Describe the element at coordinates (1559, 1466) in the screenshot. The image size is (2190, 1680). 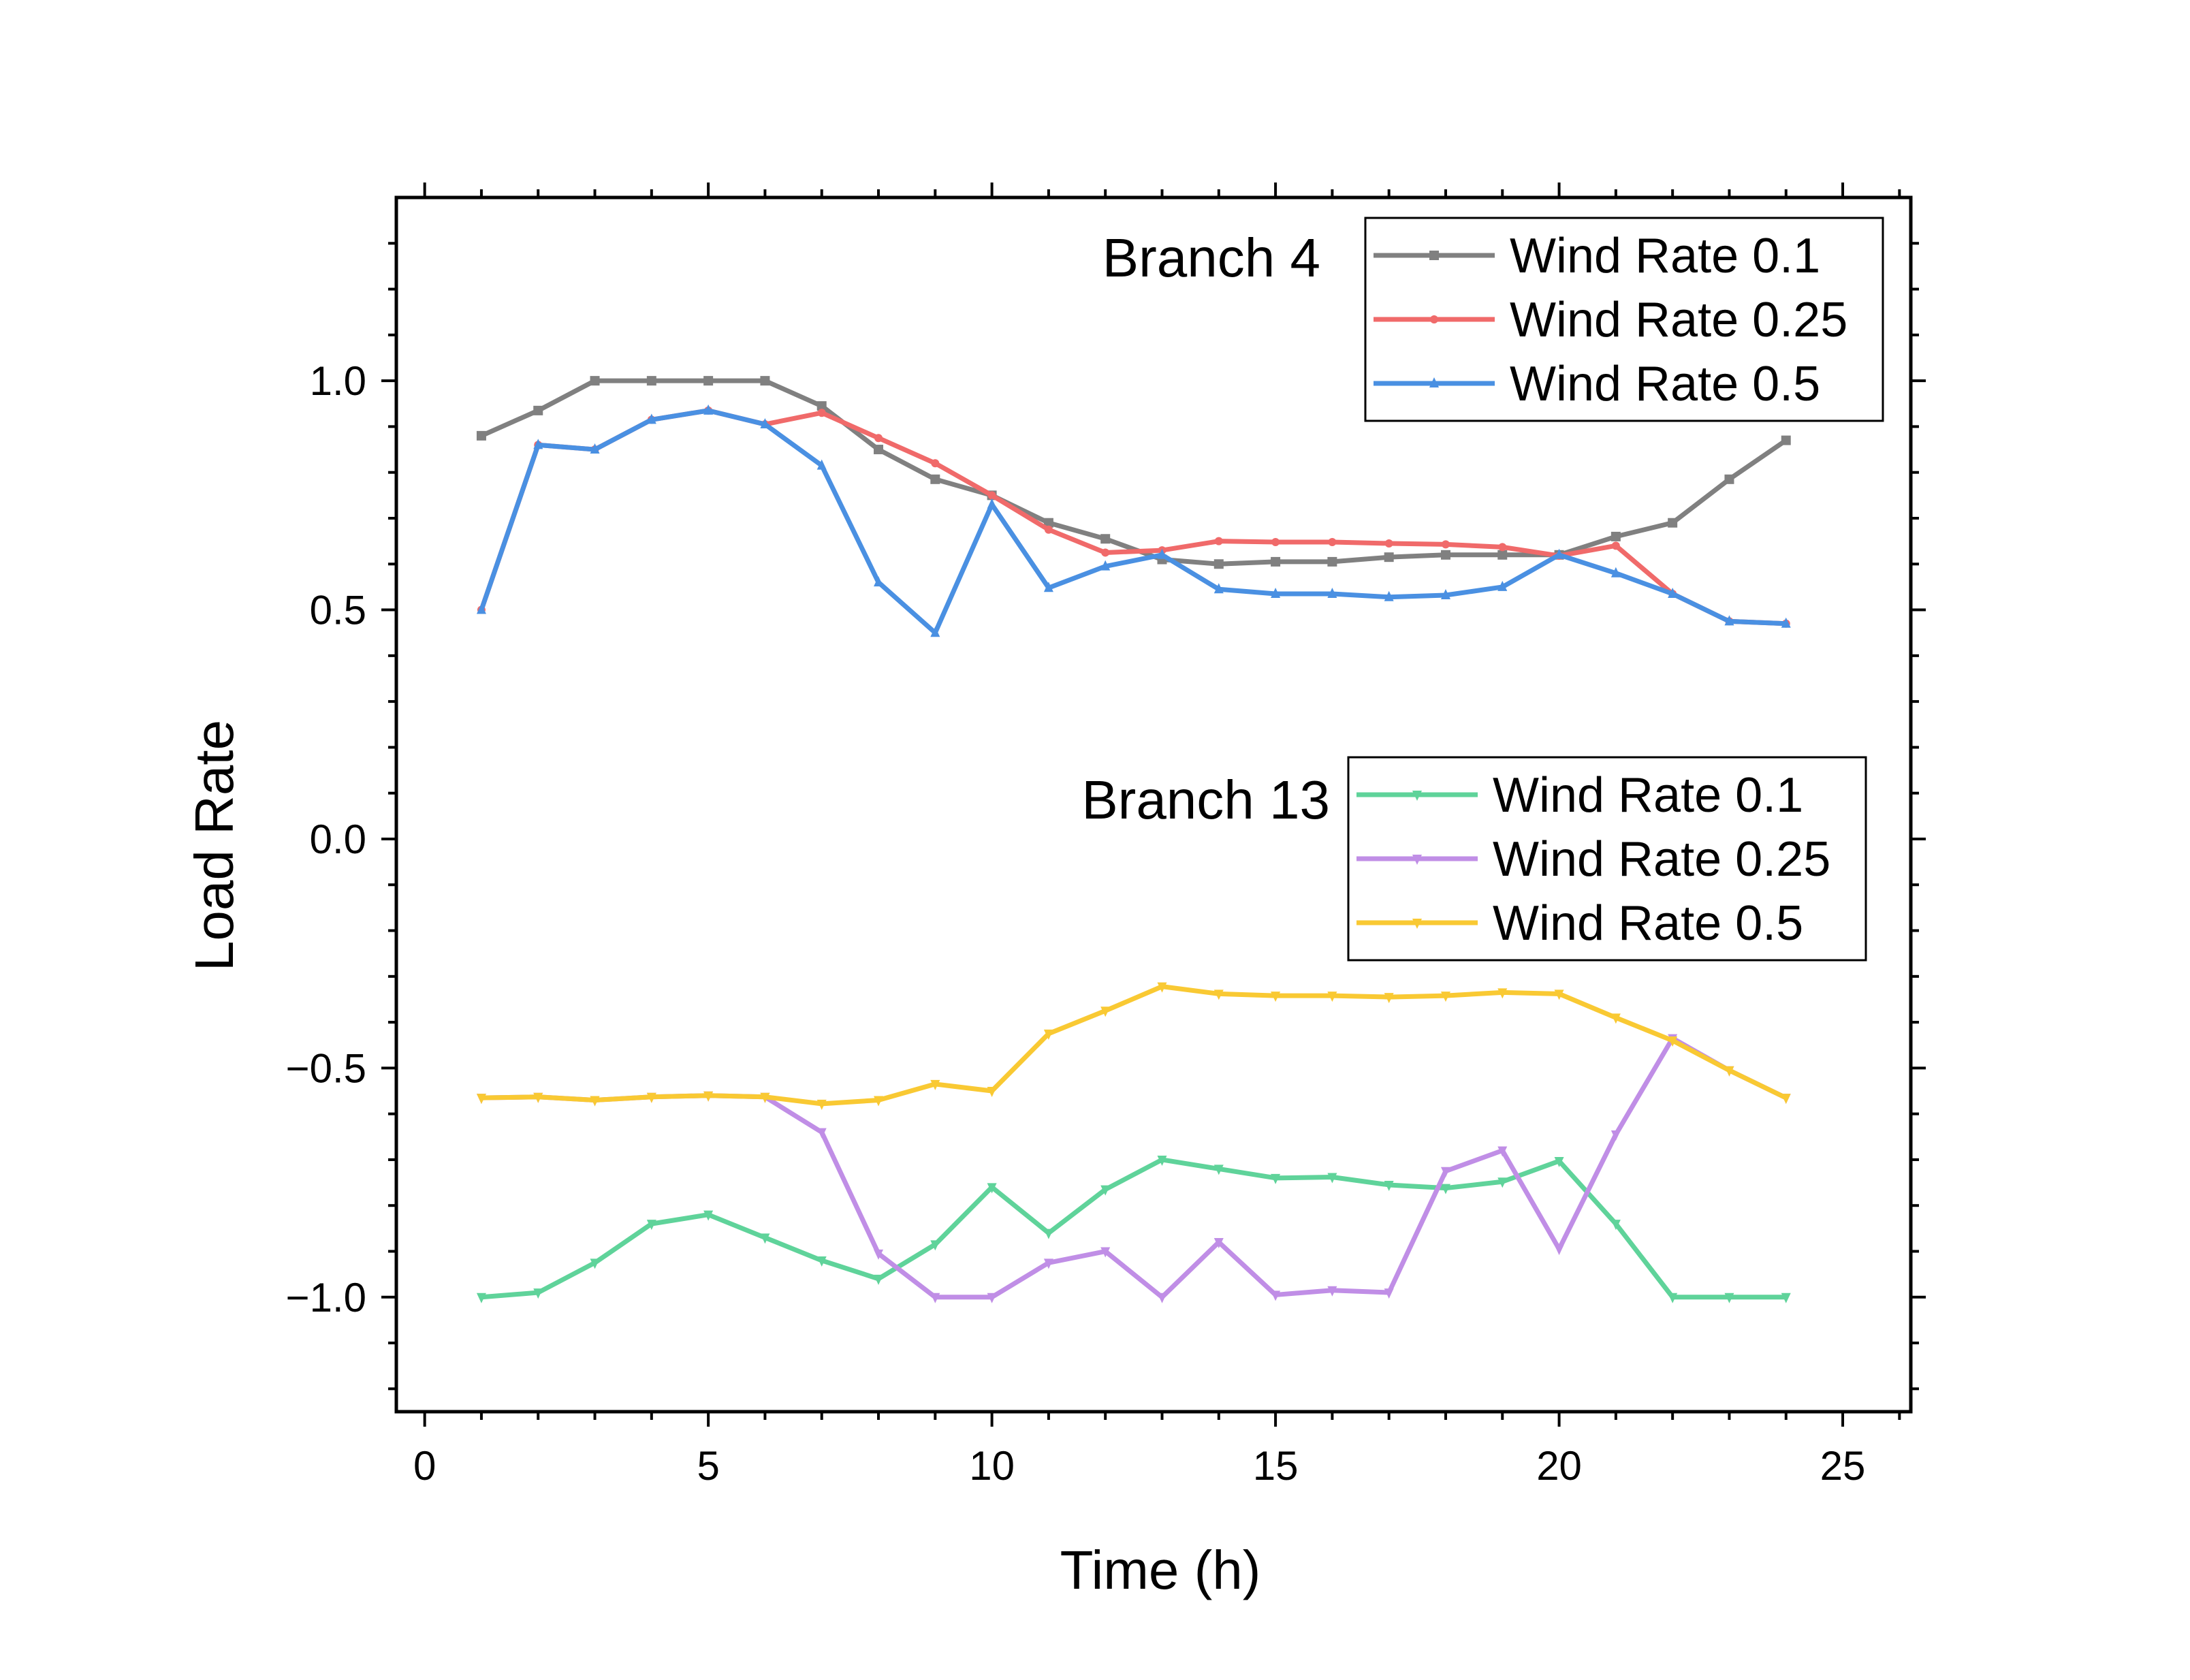
I see `x-tick-label: 20` at that location.